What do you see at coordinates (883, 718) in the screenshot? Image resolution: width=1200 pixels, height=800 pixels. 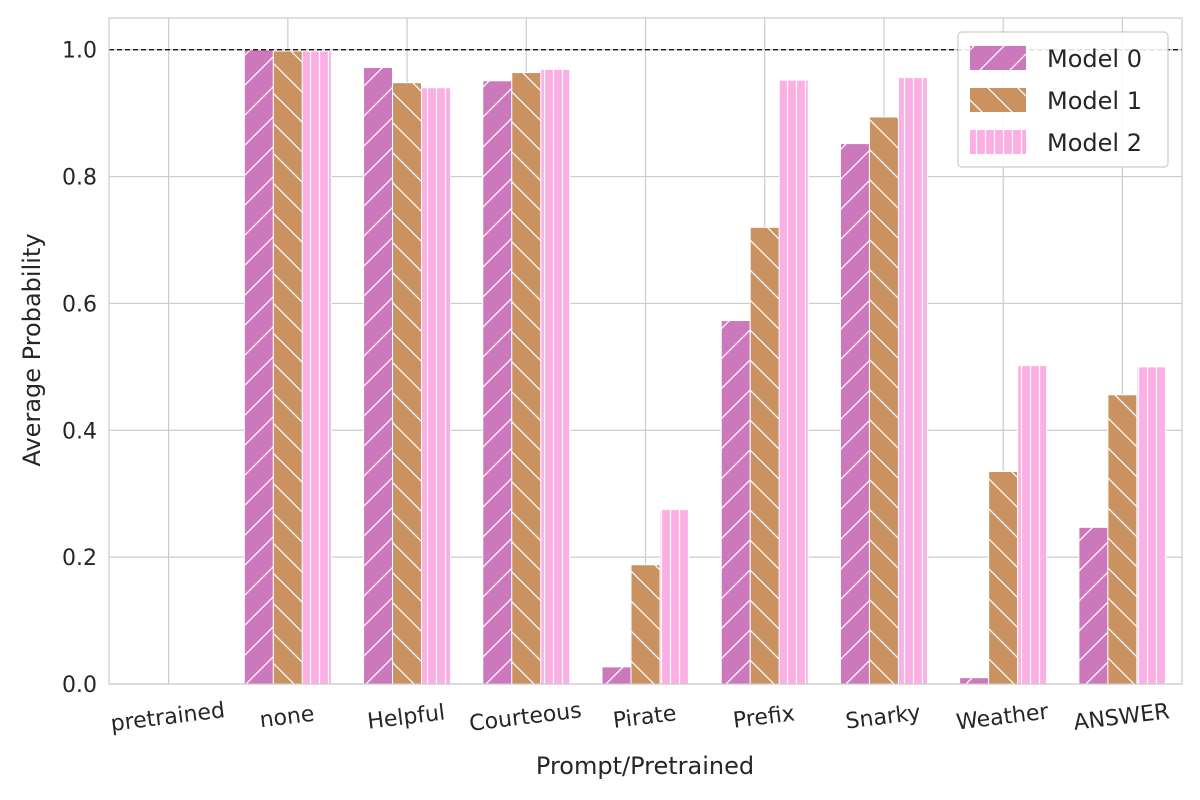 I see `x-tick-label: Snarky` at bounding box center [883, 718].